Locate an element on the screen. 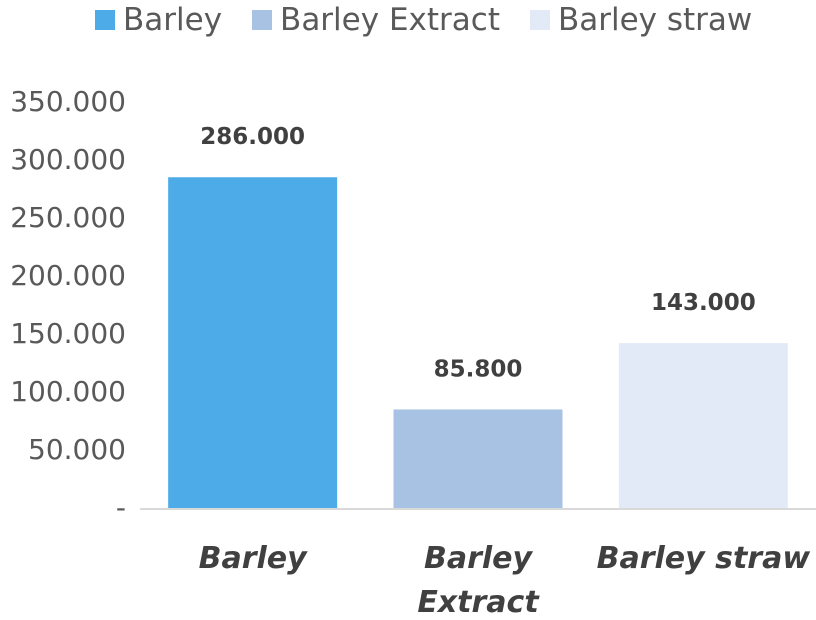 This screenshot has height=620, width=816. data-label: 85.800 is located at coordinates (478, 369).